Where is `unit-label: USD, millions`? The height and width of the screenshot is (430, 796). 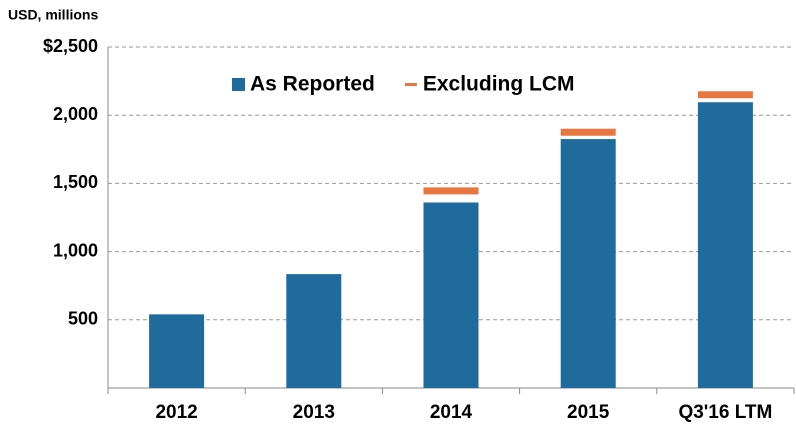 unit-label: USD, millions is located at coordinates (53, 15).